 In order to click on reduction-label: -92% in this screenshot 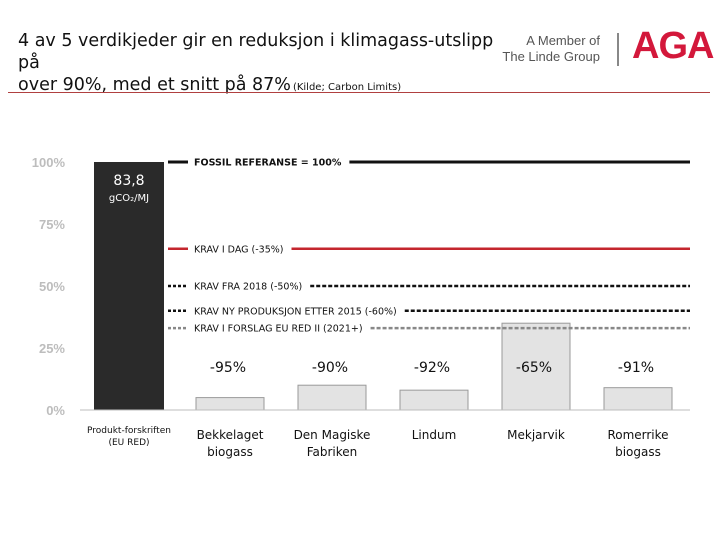, I will do `click(432, 368)`.